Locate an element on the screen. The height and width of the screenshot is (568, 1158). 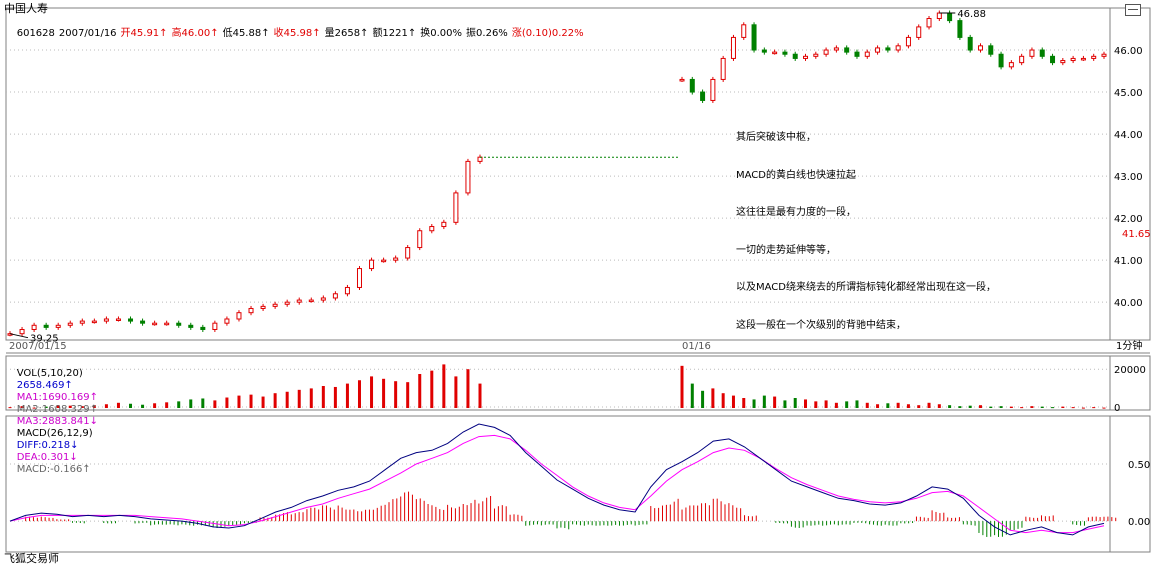
price-tick-label: 42.00 is located at coordinates (1128, 219).